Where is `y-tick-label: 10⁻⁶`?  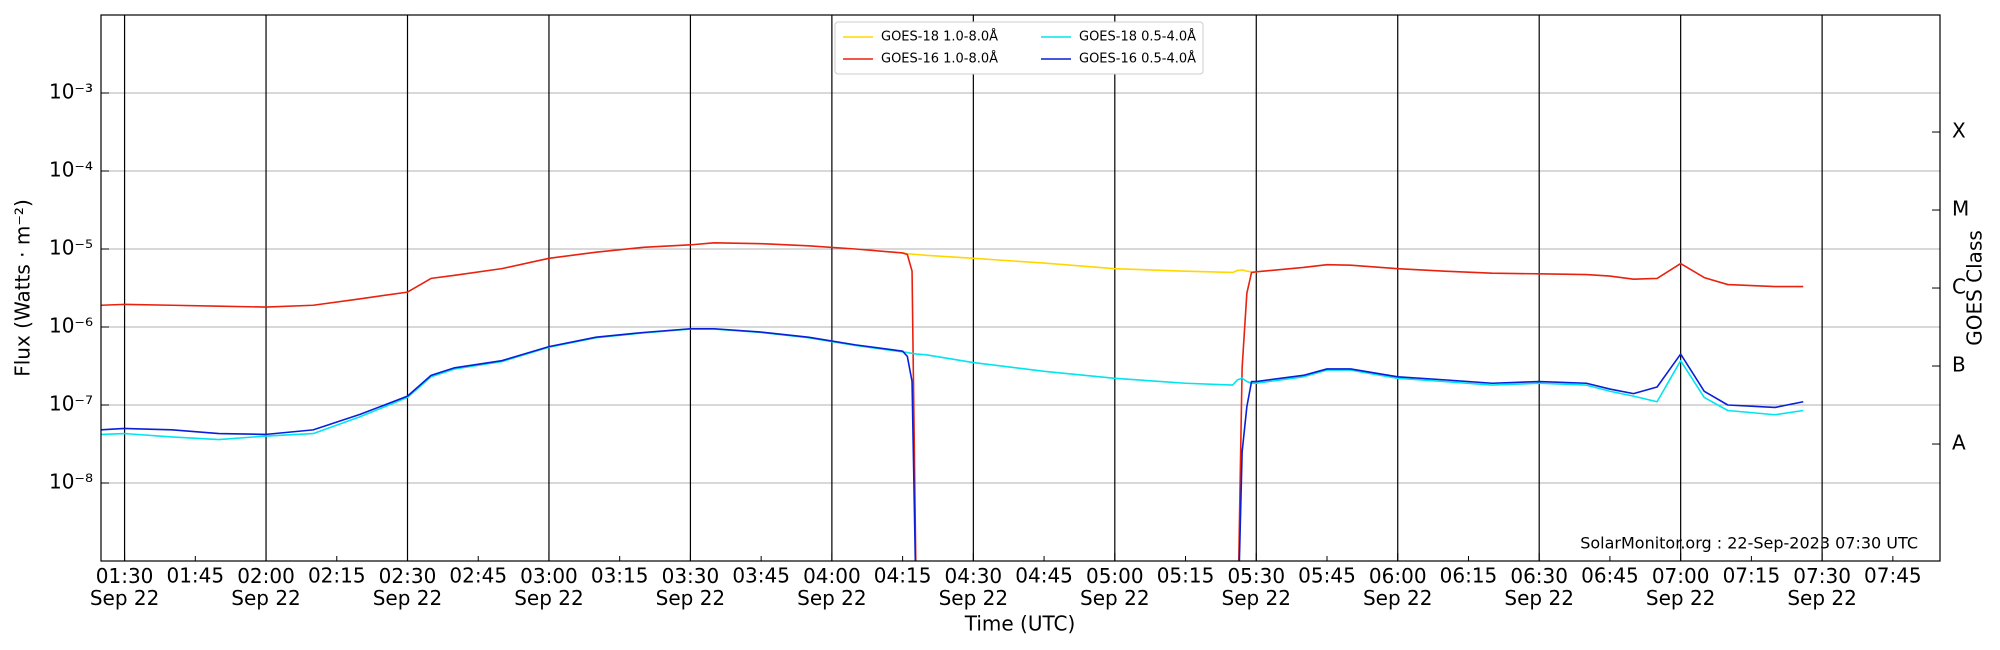 y-tick-label: 10⁻⁶ is located at coordinates (71, 326).